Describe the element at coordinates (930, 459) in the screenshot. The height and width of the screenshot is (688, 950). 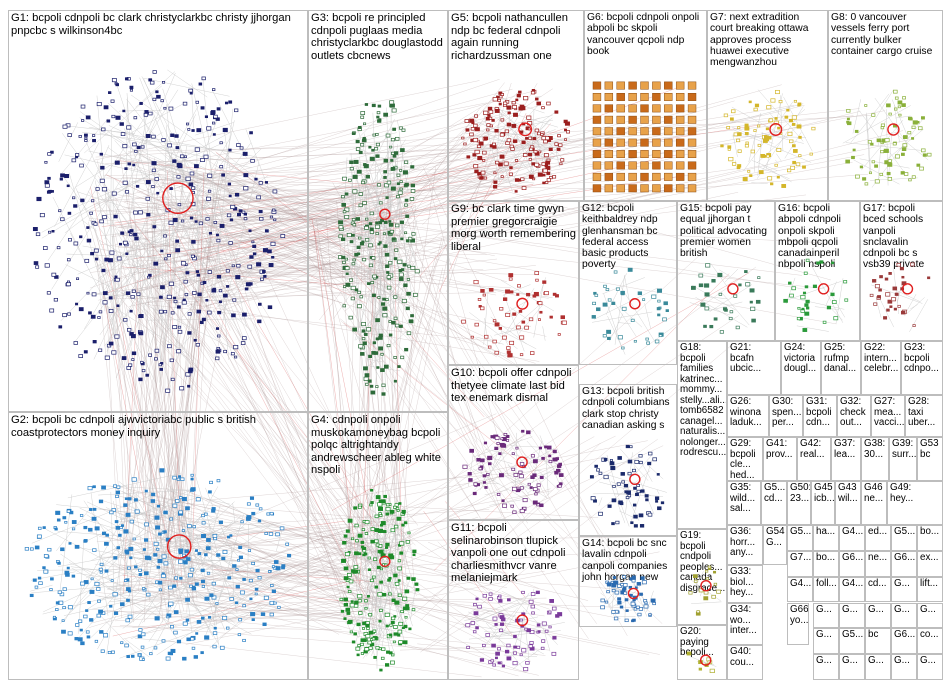
I see `group-cell-g53: G53 bc` at that location.